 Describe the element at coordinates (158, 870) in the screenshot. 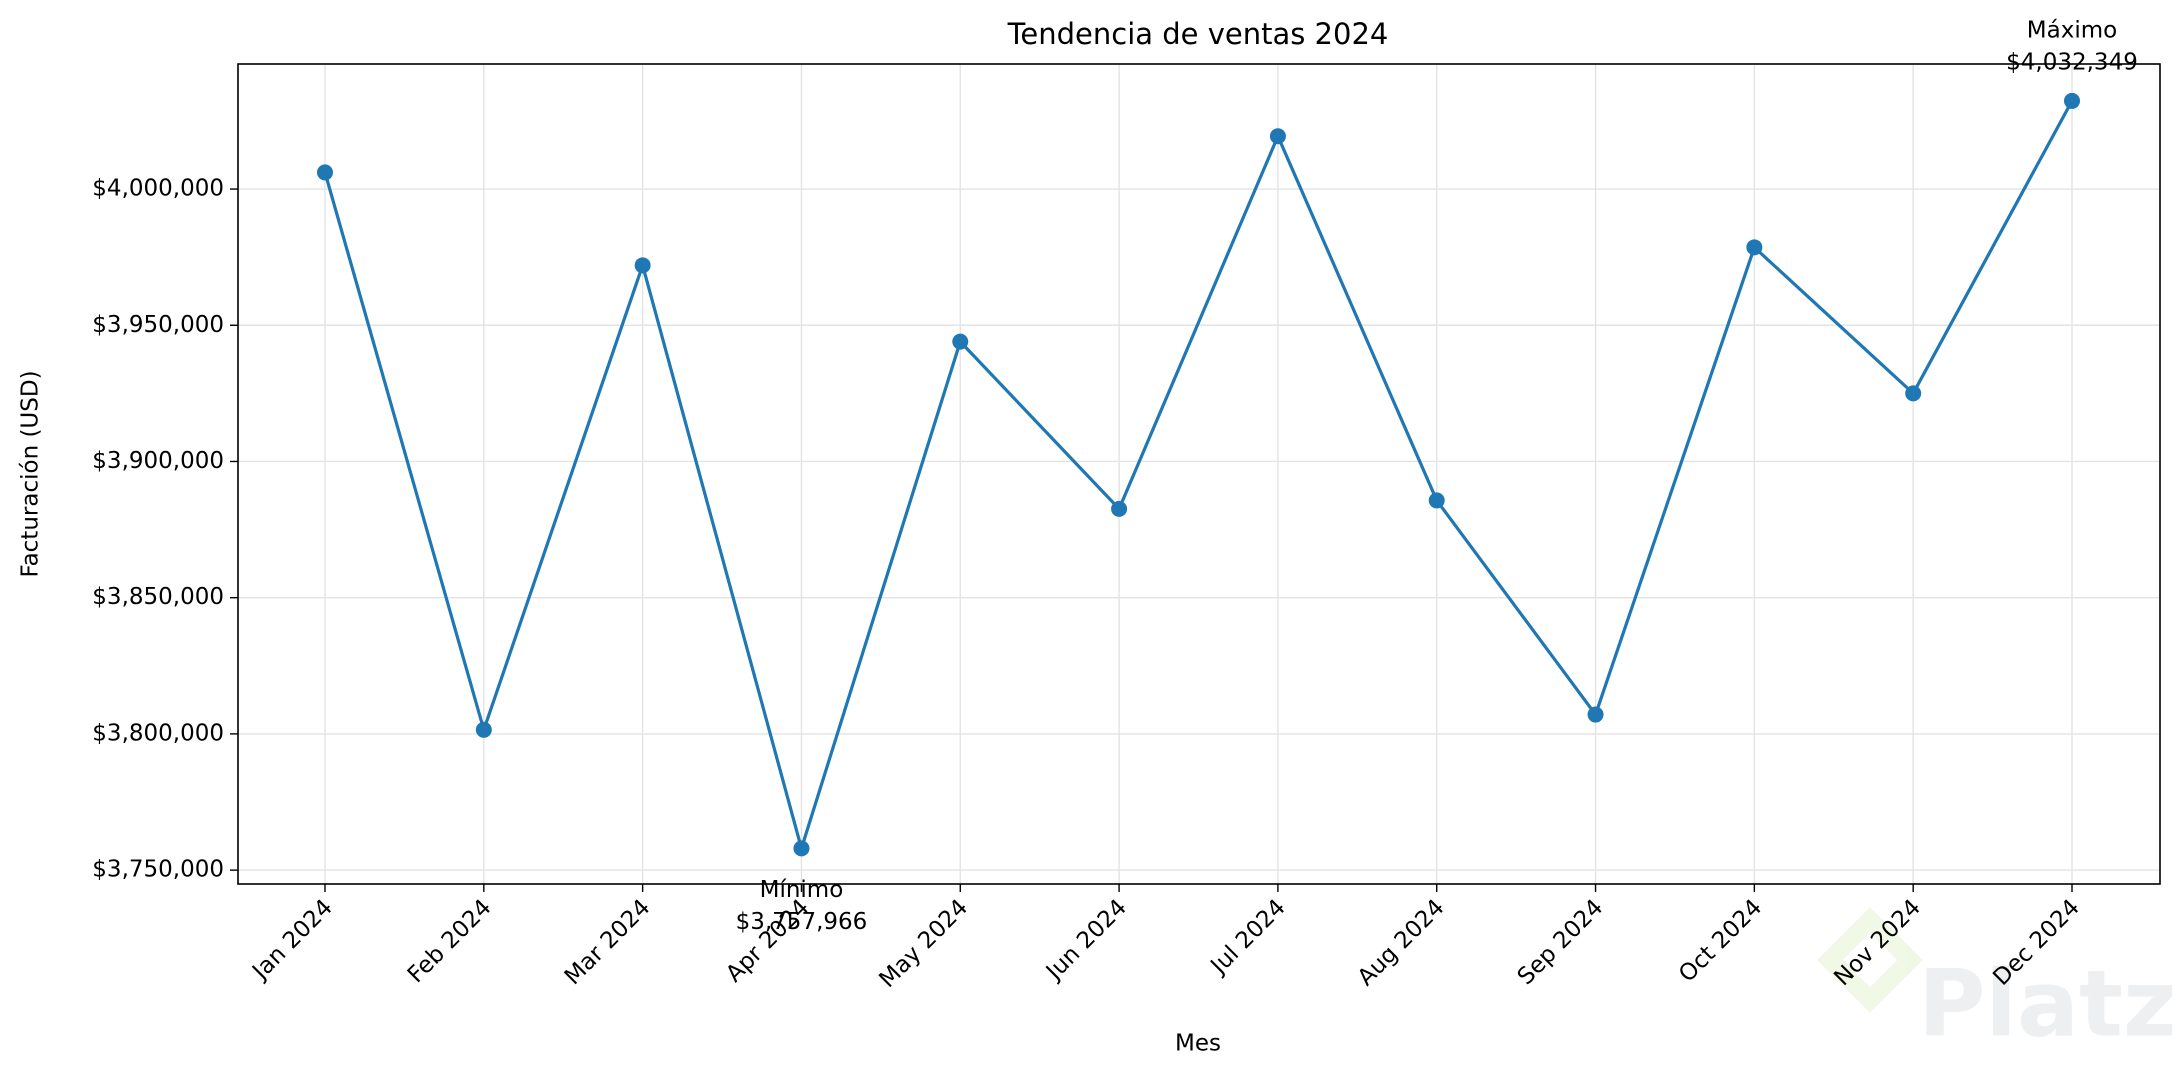

I see `y-tick-label: $3,750,000` at that location.